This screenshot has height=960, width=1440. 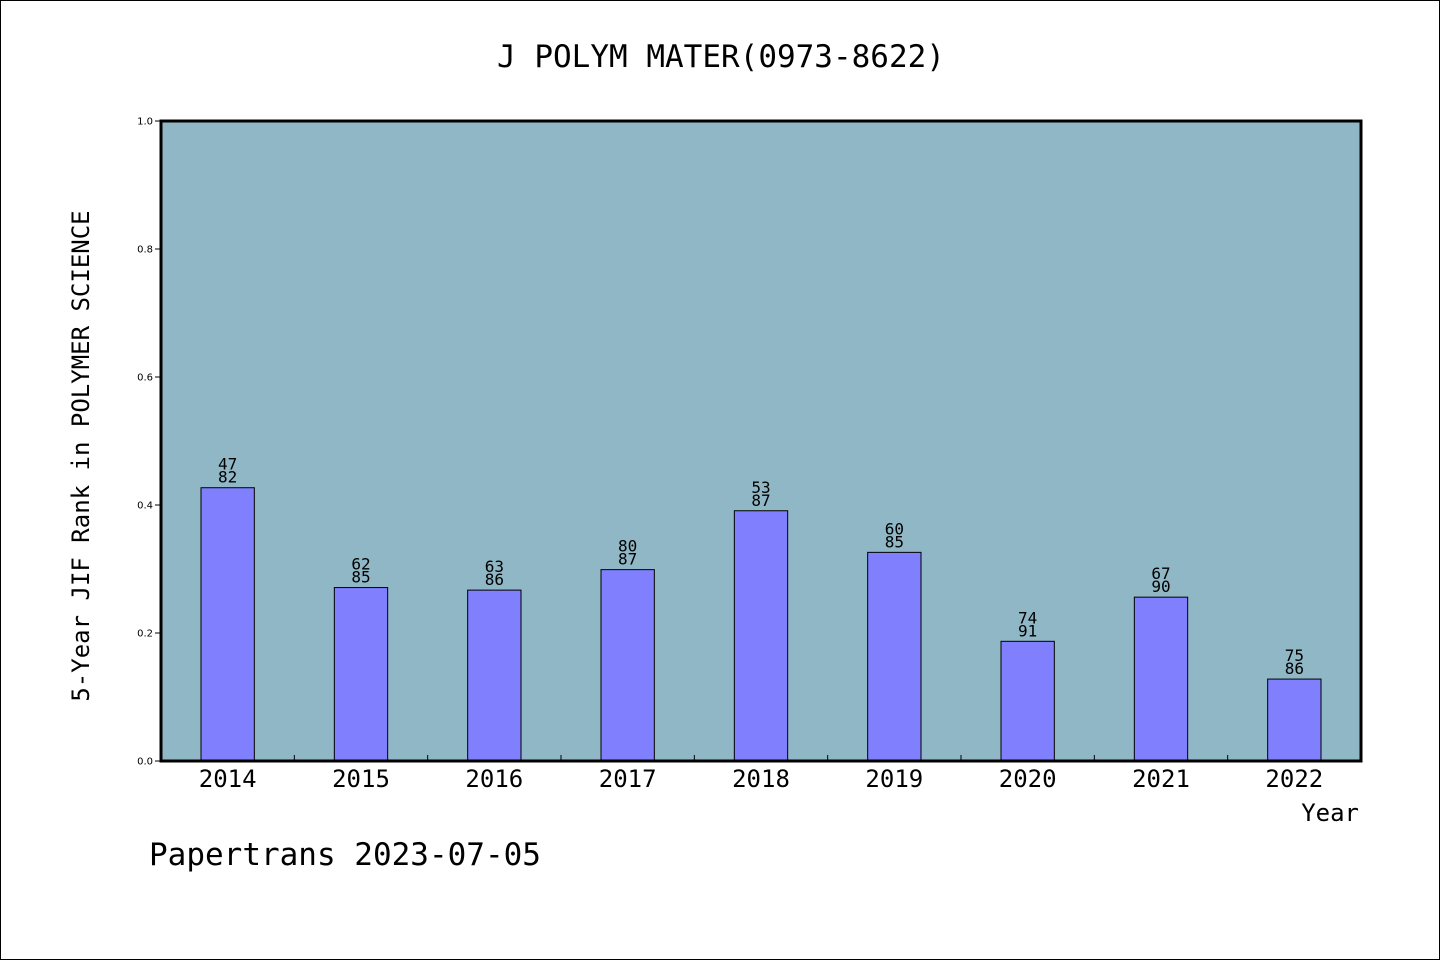 What do you see at coordinates (1027, 701) in the screenshot?
I see `bar-2020` at bounding box center [1027, 701].